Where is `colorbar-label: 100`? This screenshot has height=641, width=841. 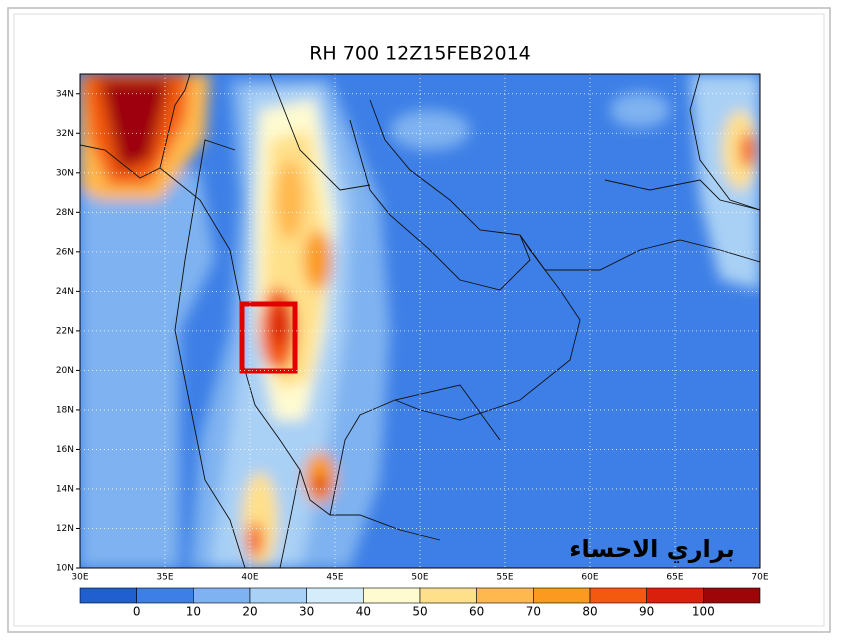 colorbar-label: 100 is located at coordinates (703, 612).